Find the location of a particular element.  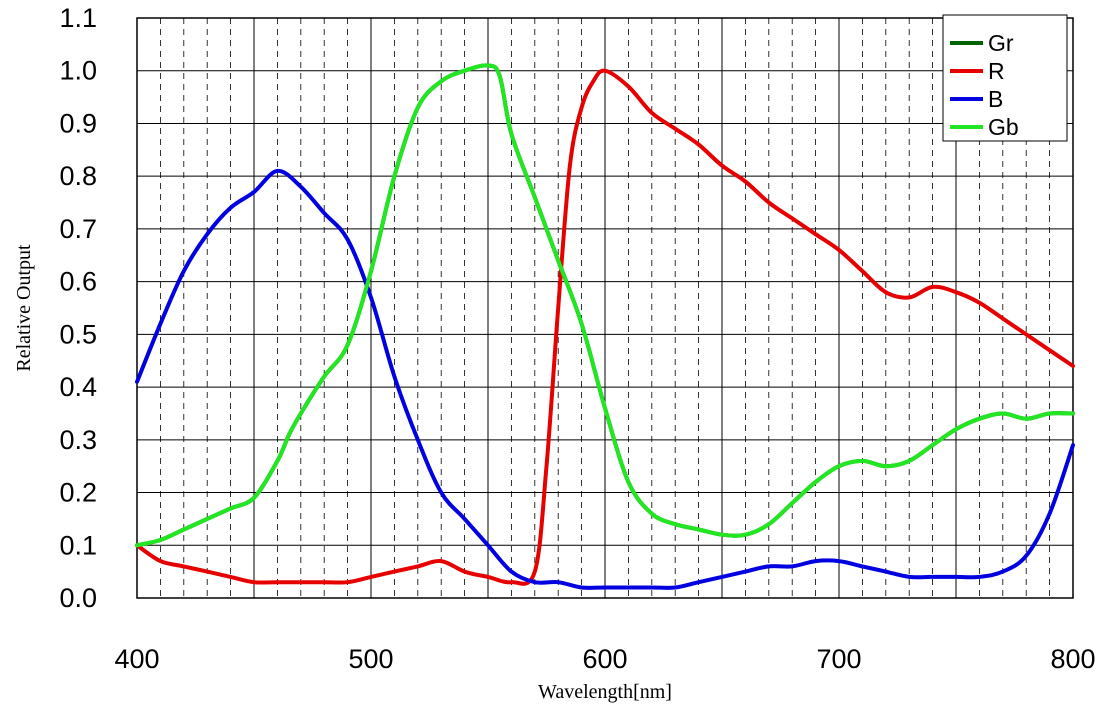

y-tick-label: 1.0 is located at coordinates (78, 71).